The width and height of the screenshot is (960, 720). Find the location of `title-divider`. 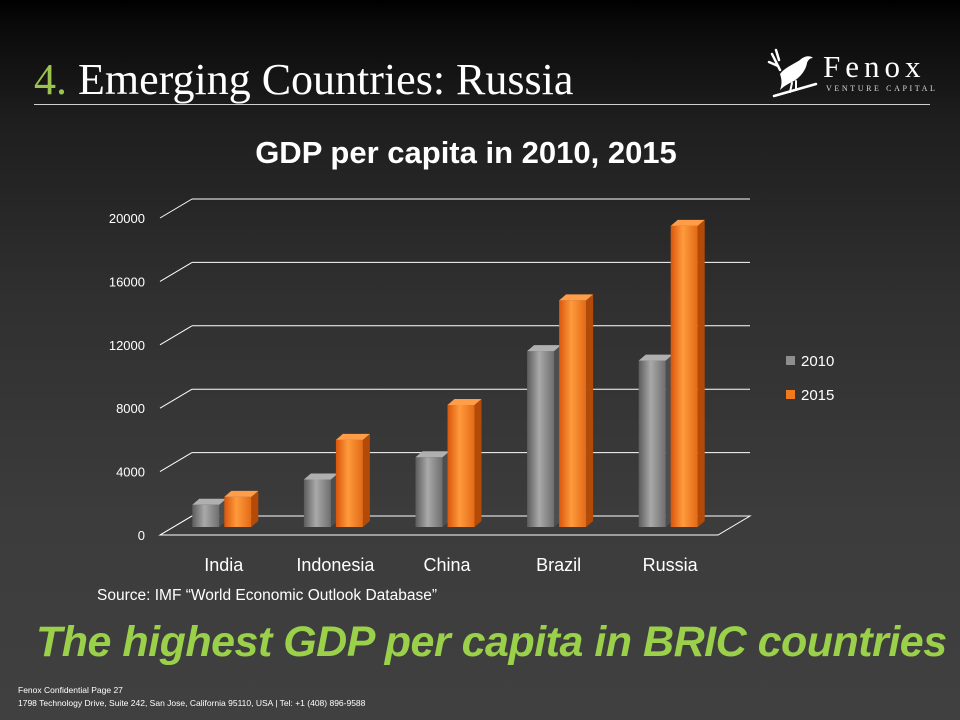

title-divider is located at coordinates (482, 104).